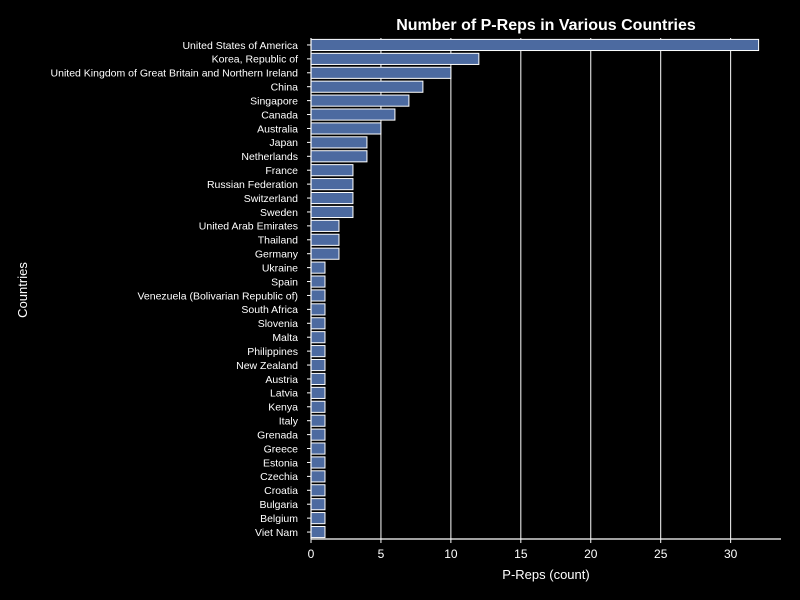 Image resolution: width=800 pixels, height=600 pixels. I want to click on x-tick-label: 25, so click(661, 554).